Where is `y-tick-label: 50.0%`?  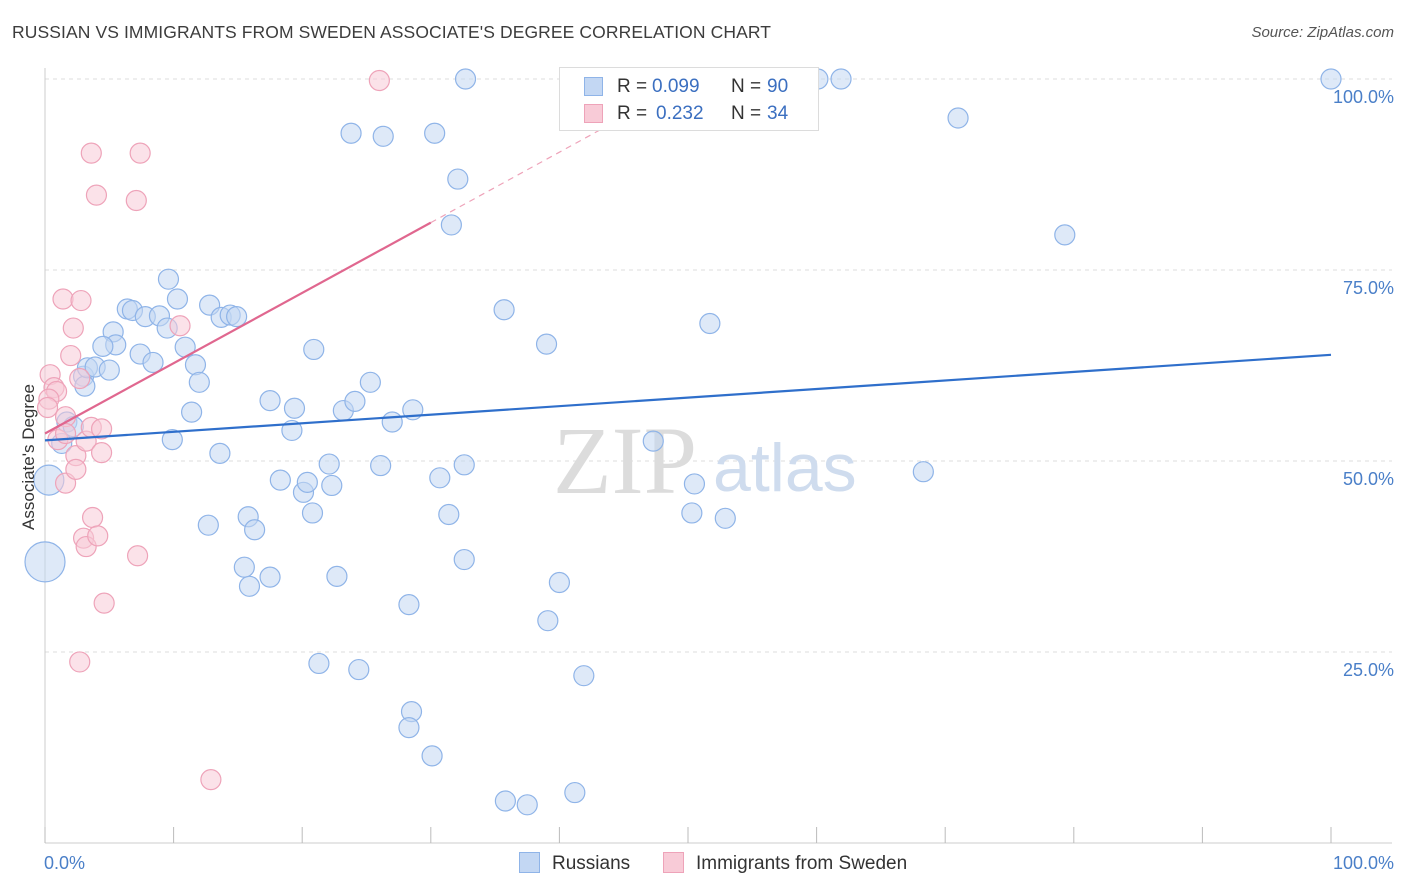
y-tick-label: 50.0% is located at coordinates (1368, 479).